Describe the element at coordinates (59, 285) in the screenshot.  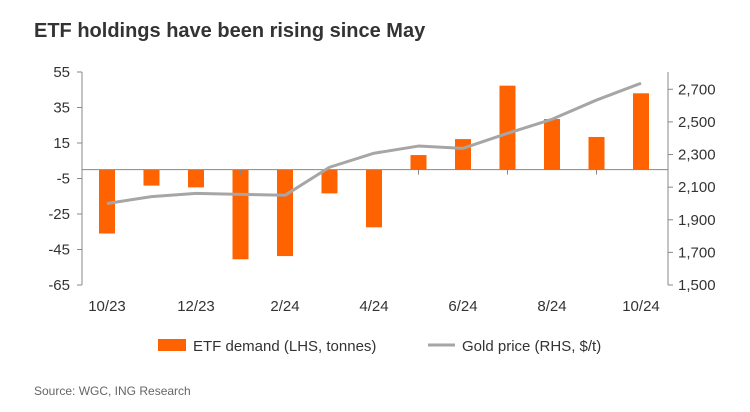
I see `left-tick-label: -65` at that location.